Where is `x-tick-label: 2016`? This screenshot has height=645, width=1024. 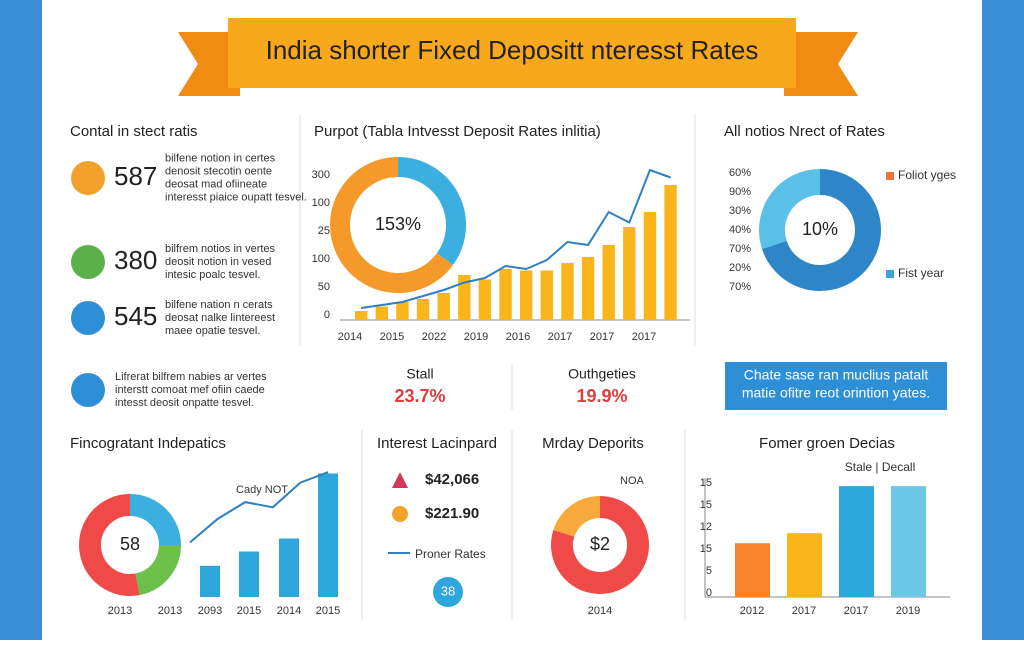 x-tick-label: 2016 is located at coordinates (518, 337).